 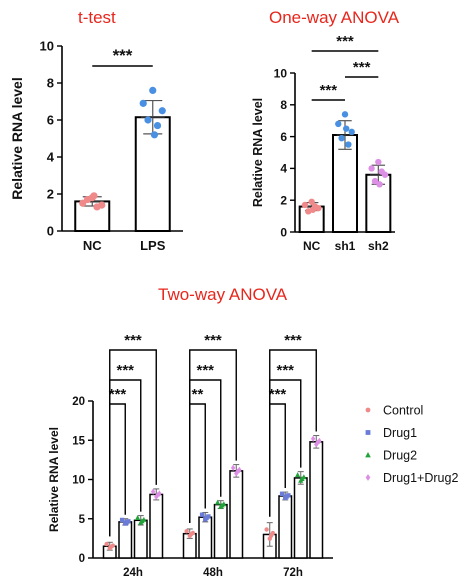 I want to click on legend-marker-Drug2, so click(x=368, y=455).